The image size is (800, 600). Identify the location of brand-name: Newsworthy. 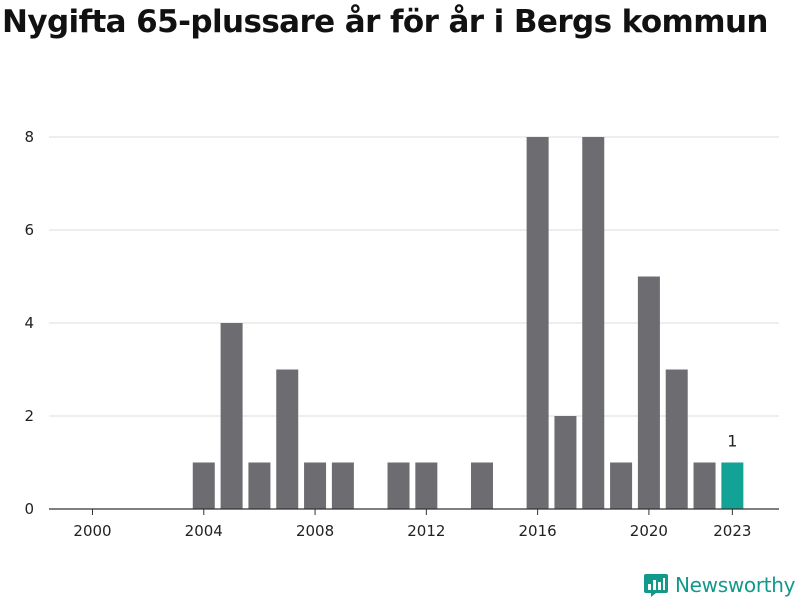
(735, 585).